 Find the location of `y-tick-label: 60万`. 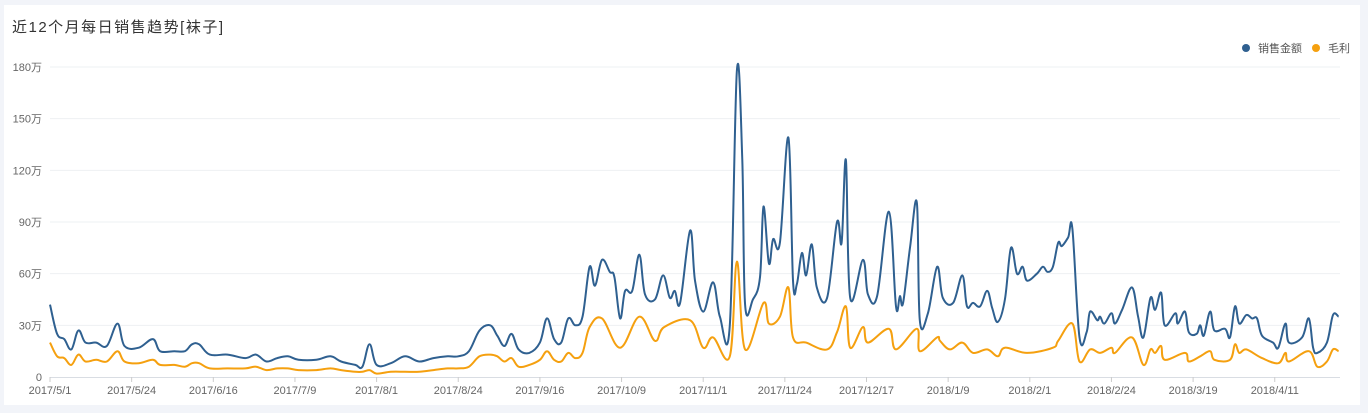

y-tick-label: 60万 is located at coordinates (30, 275).